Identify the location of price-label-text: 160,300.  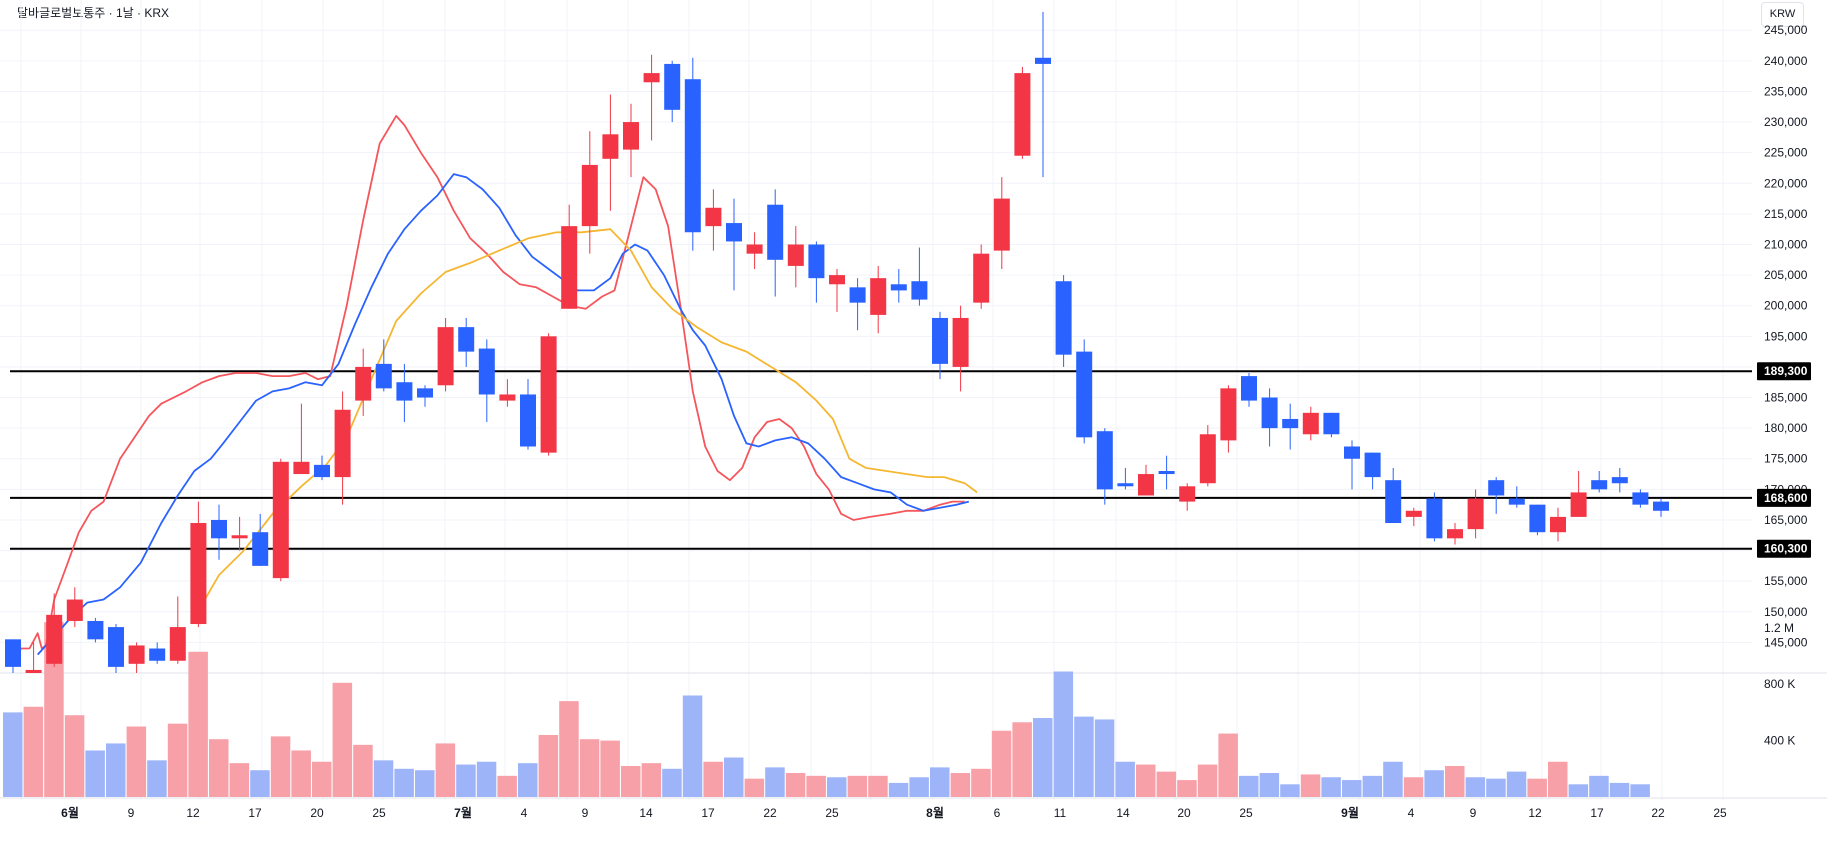
(1786, 549).